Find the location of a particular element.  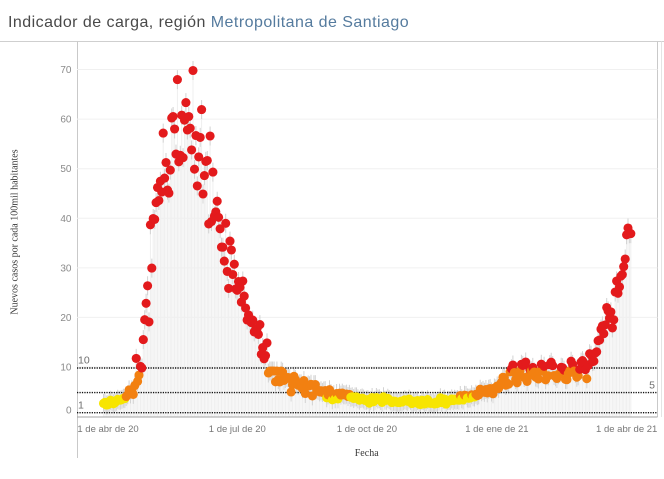

svg-text: 70 is located at coordinates (66, 70).